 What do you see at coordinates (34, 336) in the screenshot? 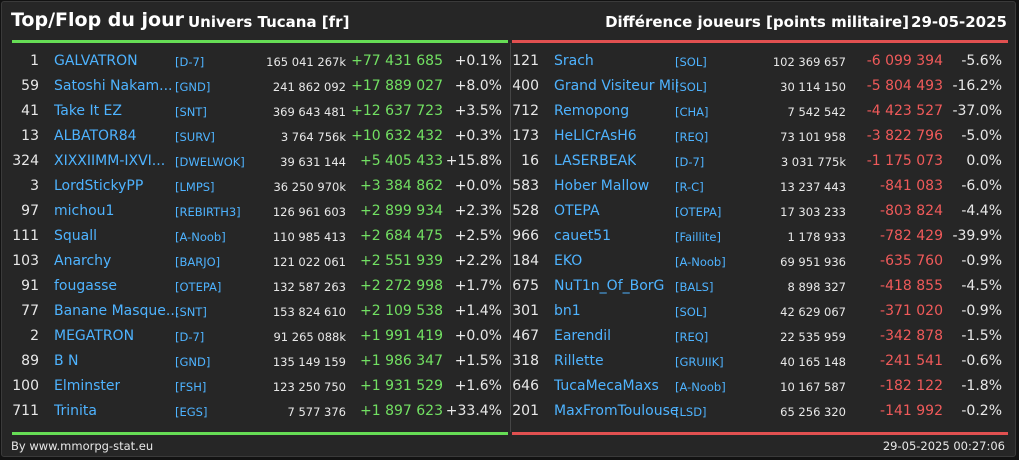
I see `player-rank: 2` at bounding box center [34, 336].